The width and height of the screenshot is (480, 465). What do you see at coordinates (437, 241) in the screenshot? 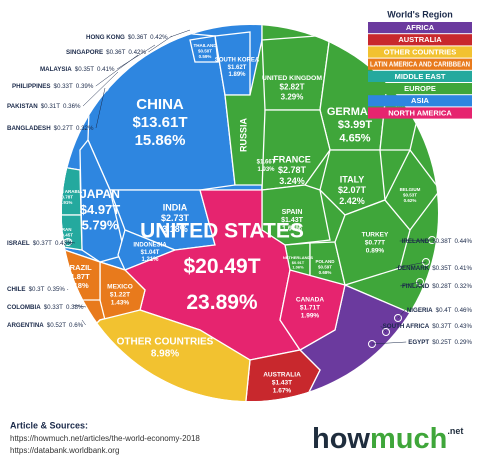
I see `country-label: IRELAND $0.38T 0.44%` at bounding box center [437, 241].